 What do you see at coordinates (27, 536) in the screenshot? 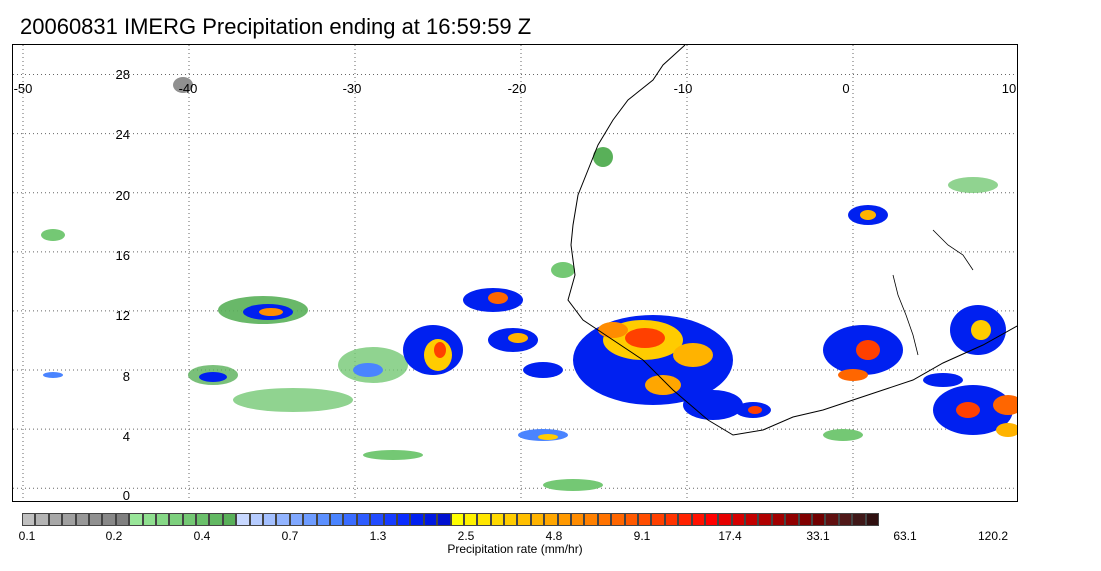
I see `colorbar-tick-label: 0.1` at bounding box center [27, 536].